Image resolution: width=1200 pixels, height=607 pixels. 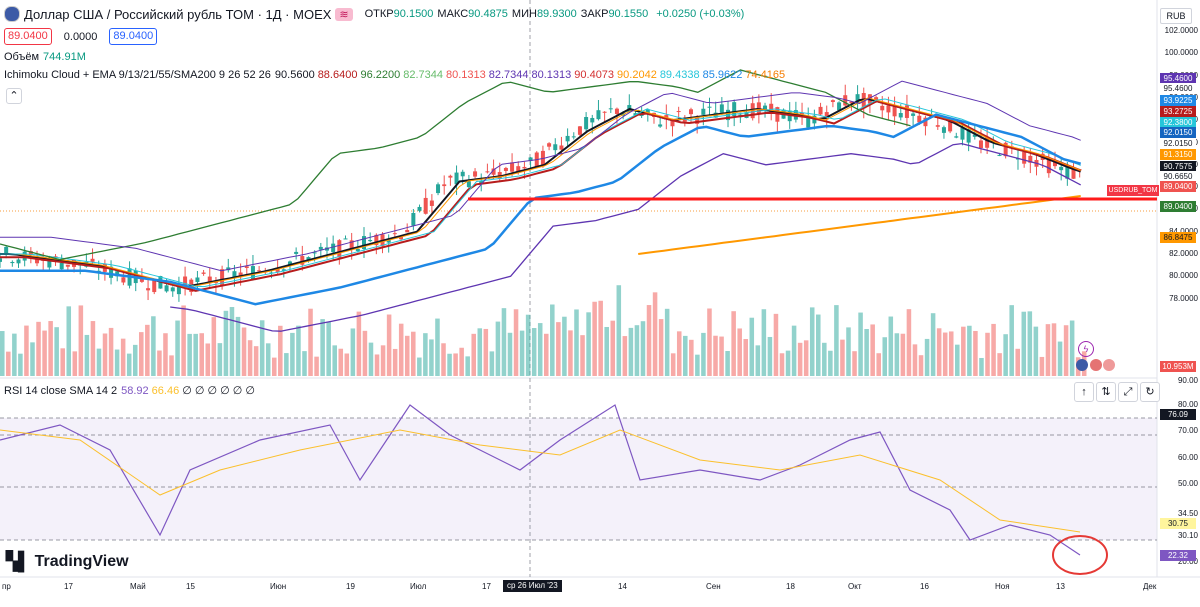 I want to click on rsi-label: RSI 14 close SMA 14 2, so click(x=61, y=390).